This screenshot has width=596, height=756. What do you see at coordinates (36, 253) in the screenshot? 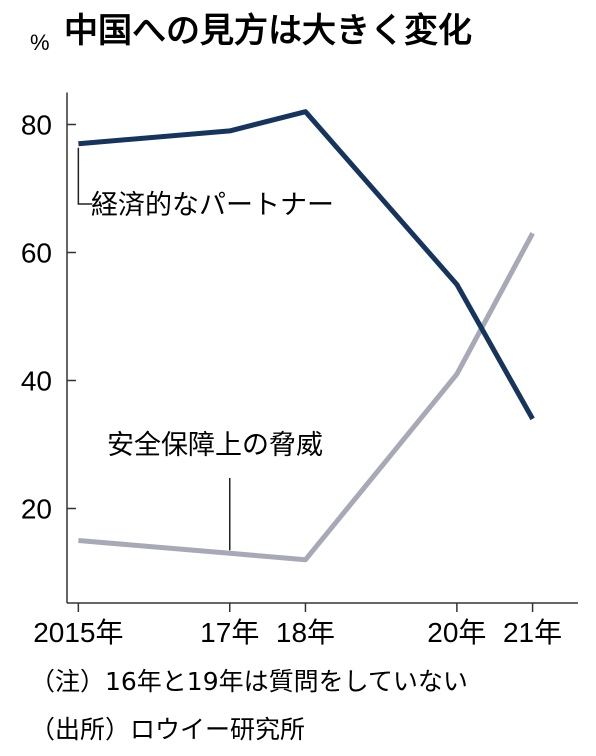
I see `y-tick-label: 60` at bounding box center [36, 253].